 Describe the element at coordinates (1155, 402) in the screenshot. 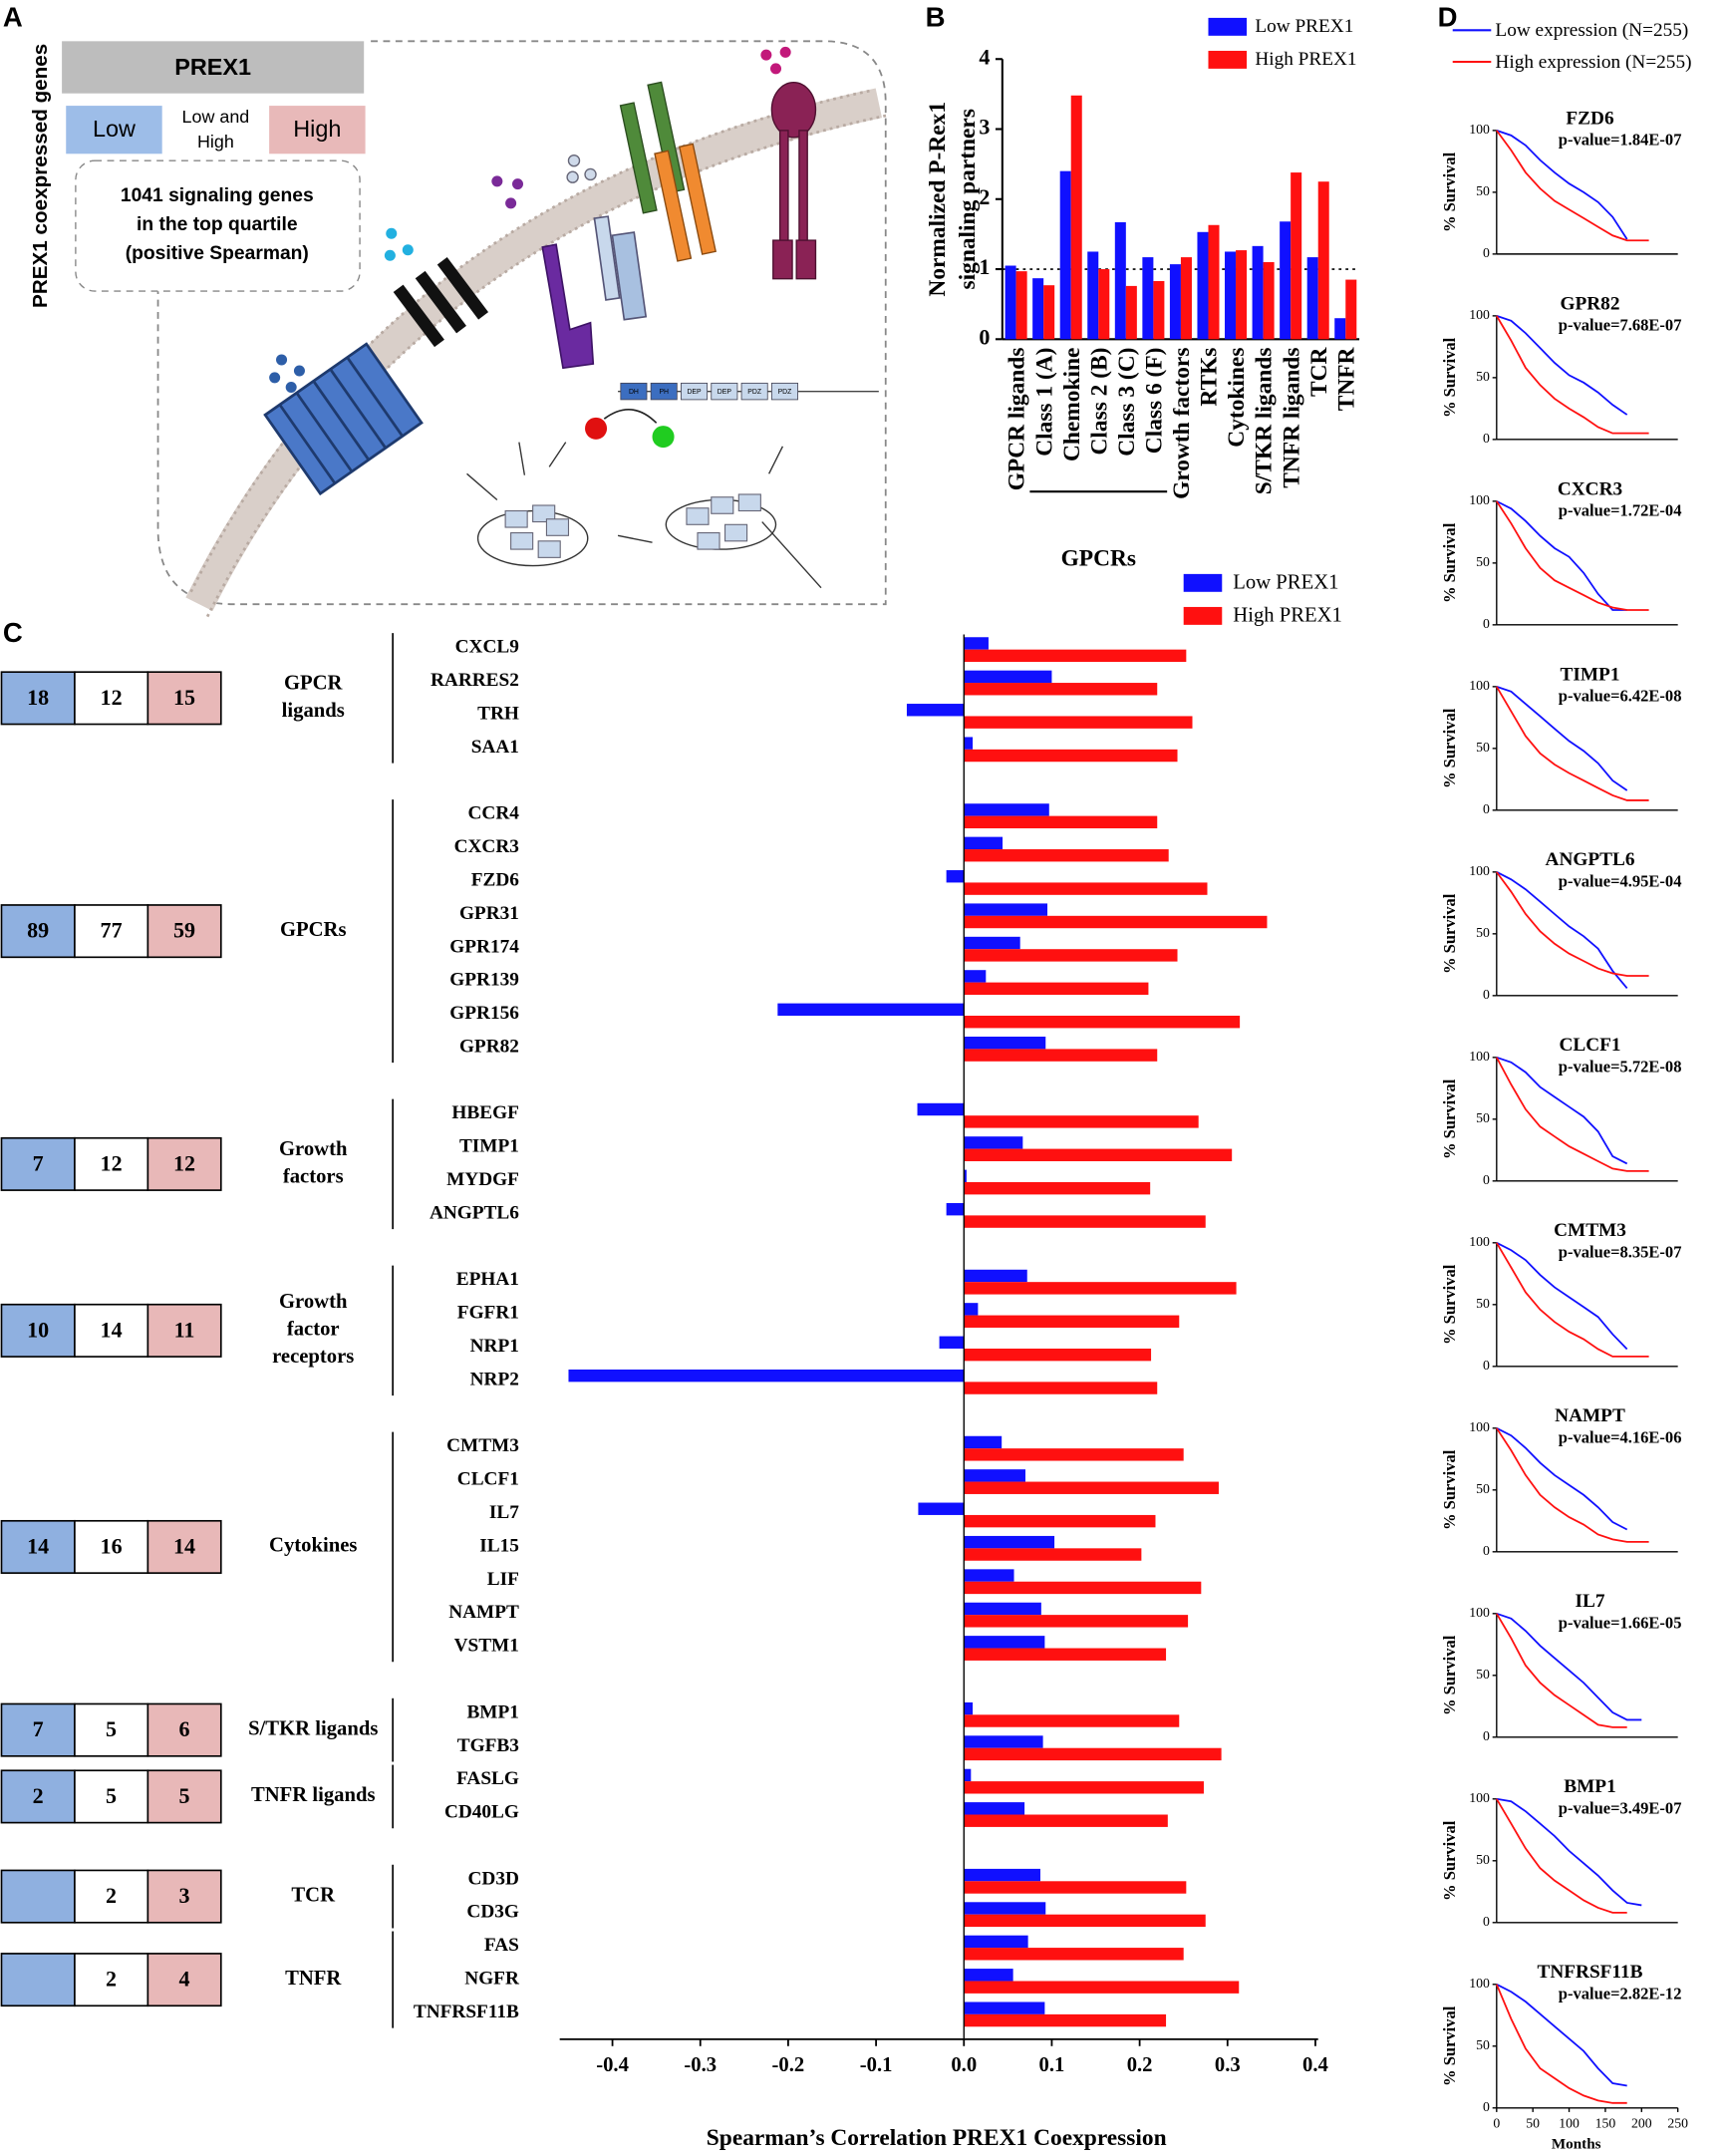

I see `x-tick-label: Class 6 (F)` at that location.